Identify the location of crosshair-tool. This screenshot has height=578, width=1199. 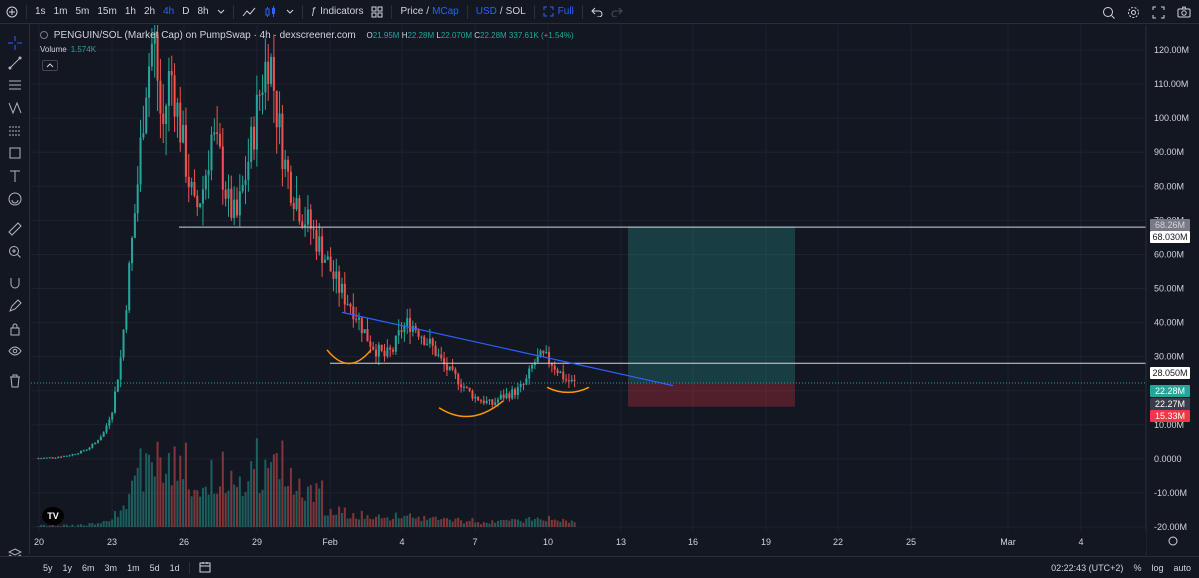
(15, 43).